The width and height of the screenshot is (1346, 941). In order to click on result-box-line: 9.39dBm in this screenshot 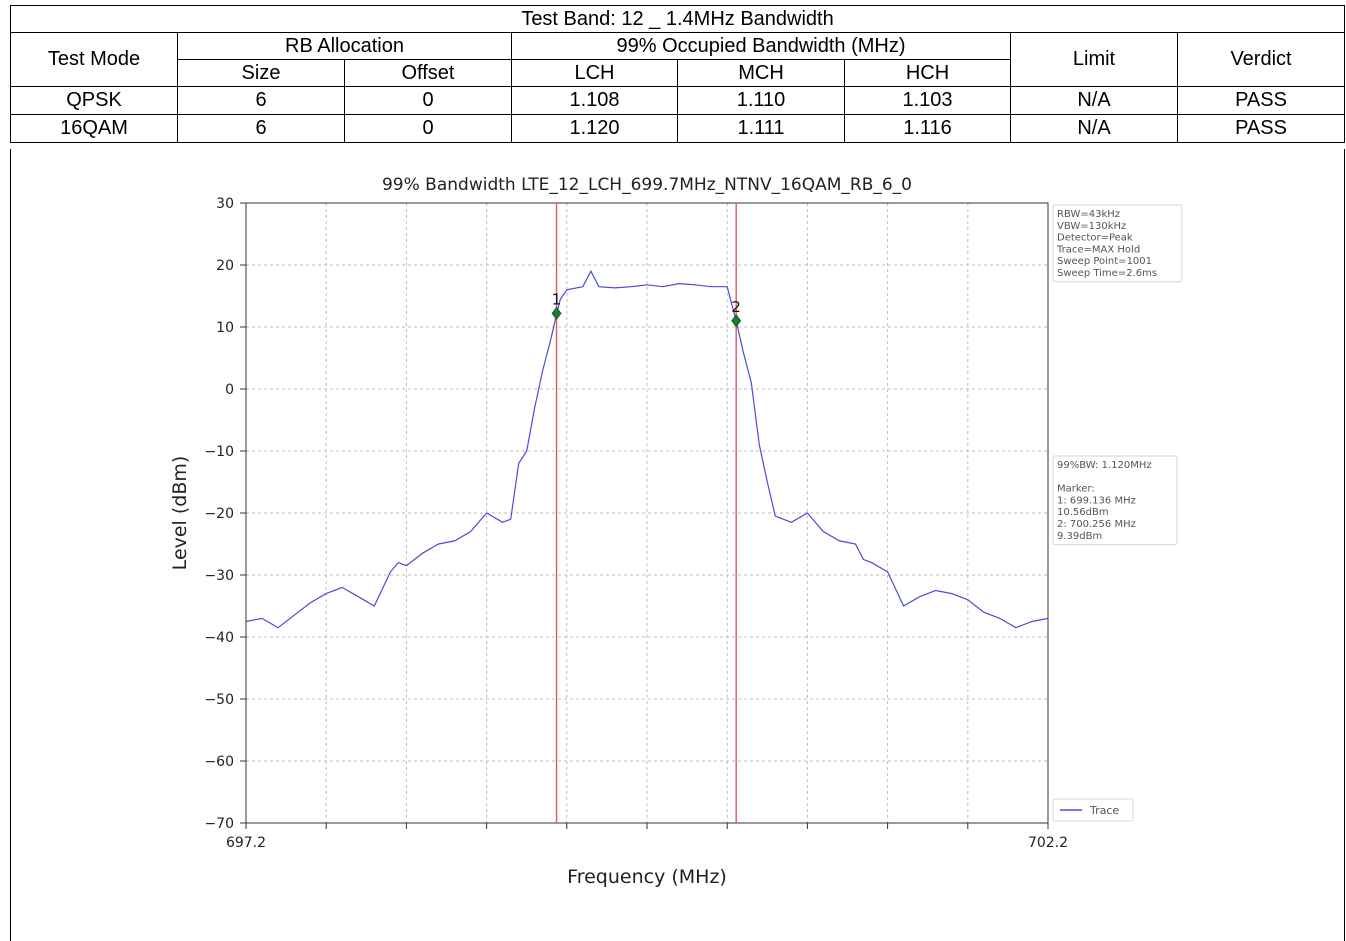, I will do `click(1079, 536)`.